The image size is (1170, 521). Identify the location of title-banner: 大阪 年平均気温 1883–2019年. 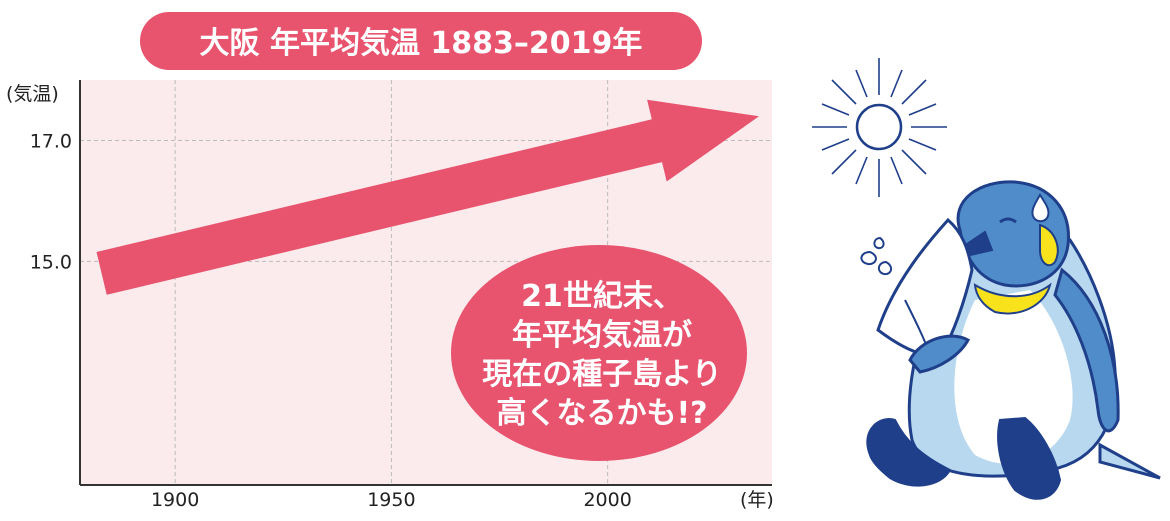
(421, 41).